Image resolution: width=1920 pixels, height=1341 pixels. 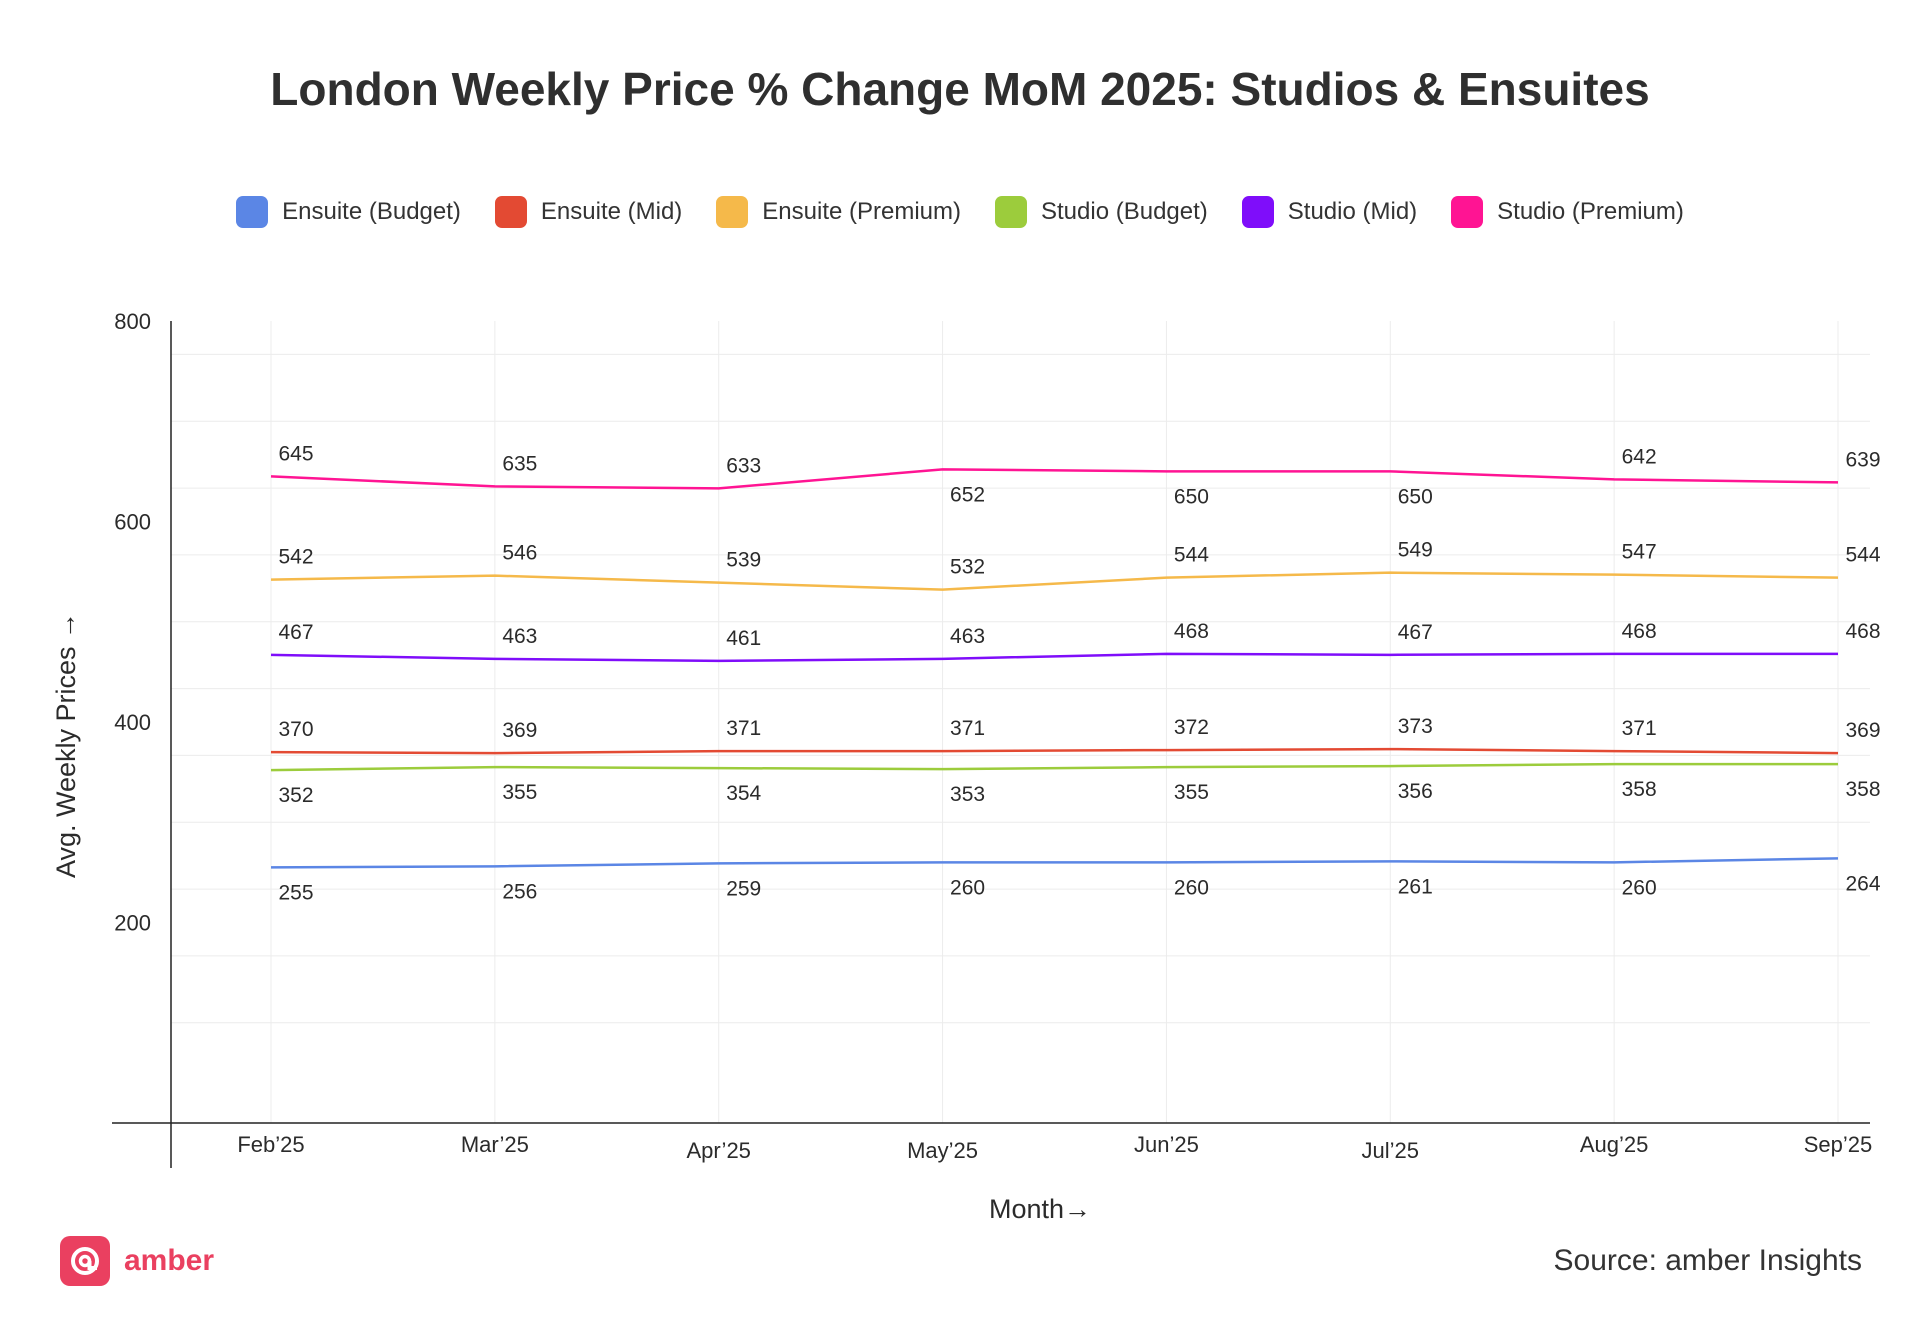 I want to click on x-tick-label: Feb’25, so click(x=270, y=1144).